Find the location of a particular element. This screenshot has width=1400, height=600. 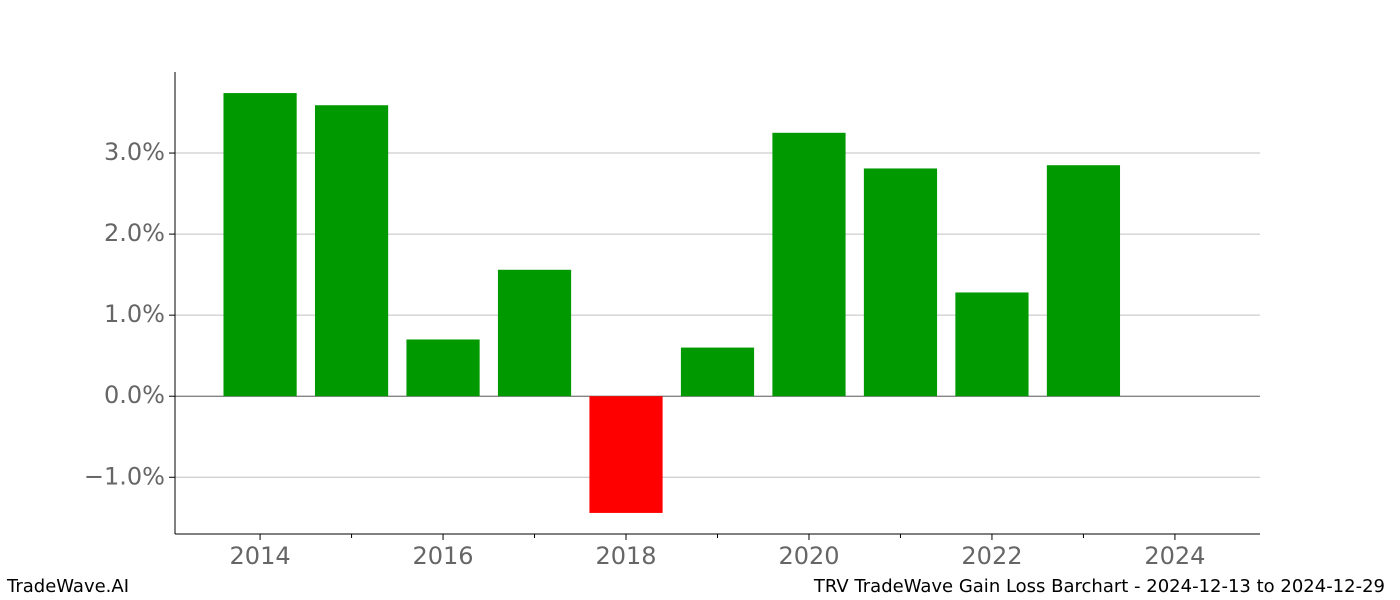

x-tick-label: 2016 is located at coordinates (443, 556).